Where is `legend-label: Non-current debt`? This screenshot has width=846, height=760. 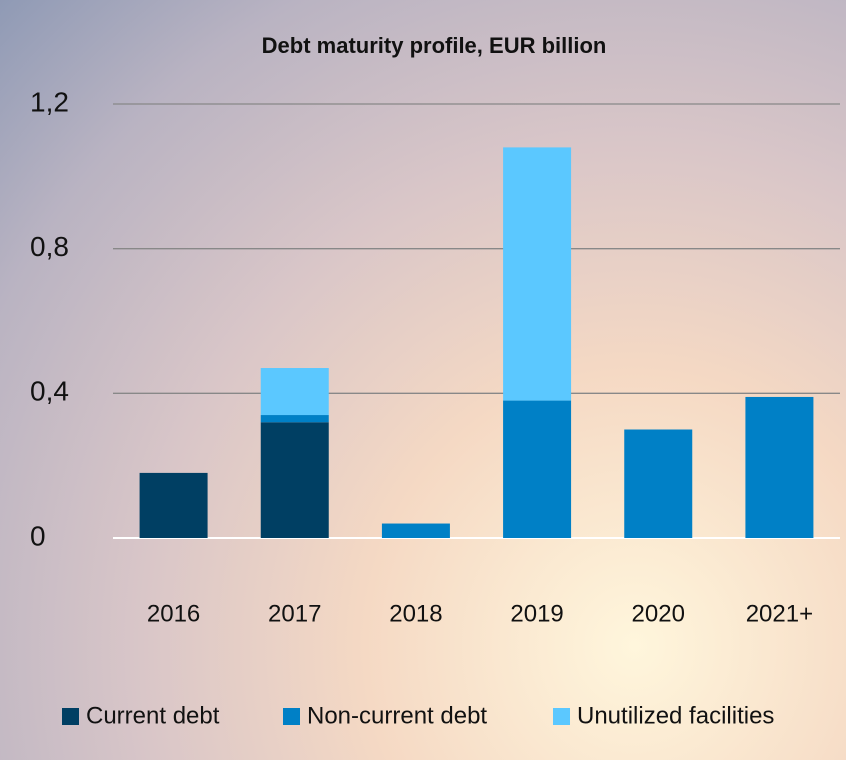
legend-label: Non-current debt is located at coordinates (397, 715).